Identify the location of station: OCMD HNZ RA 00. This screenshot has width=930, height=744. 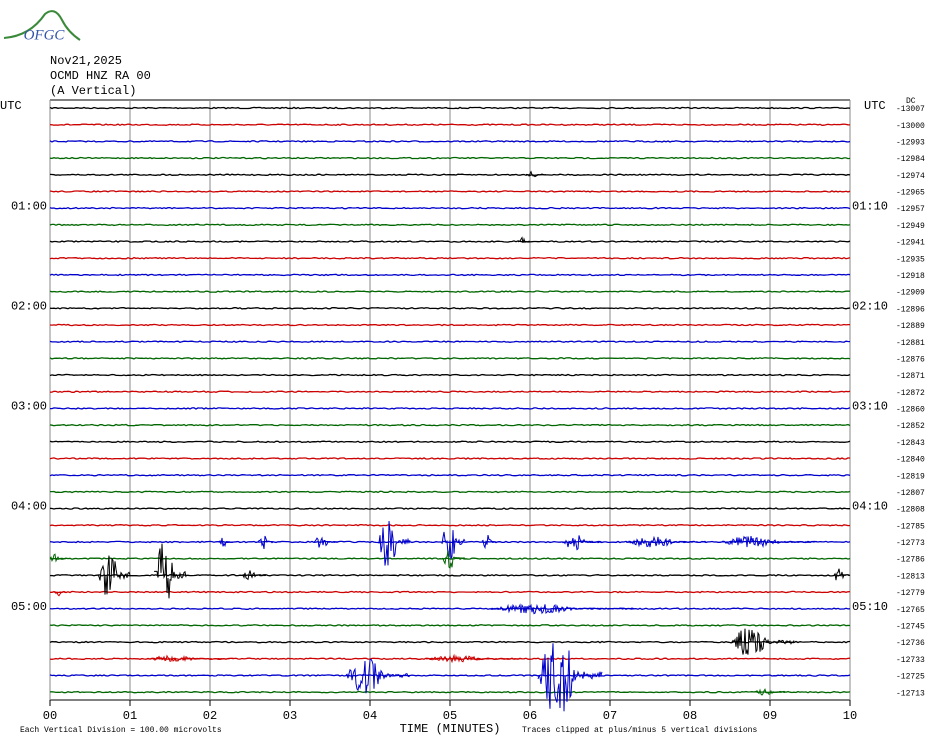
(100, 76).